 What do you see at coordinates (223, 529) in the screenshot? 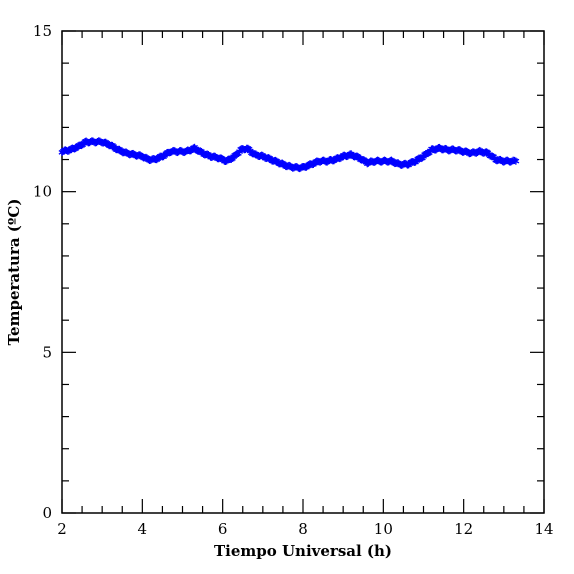
I see `x-tick-label: 6` at bounding box center [223, 529].